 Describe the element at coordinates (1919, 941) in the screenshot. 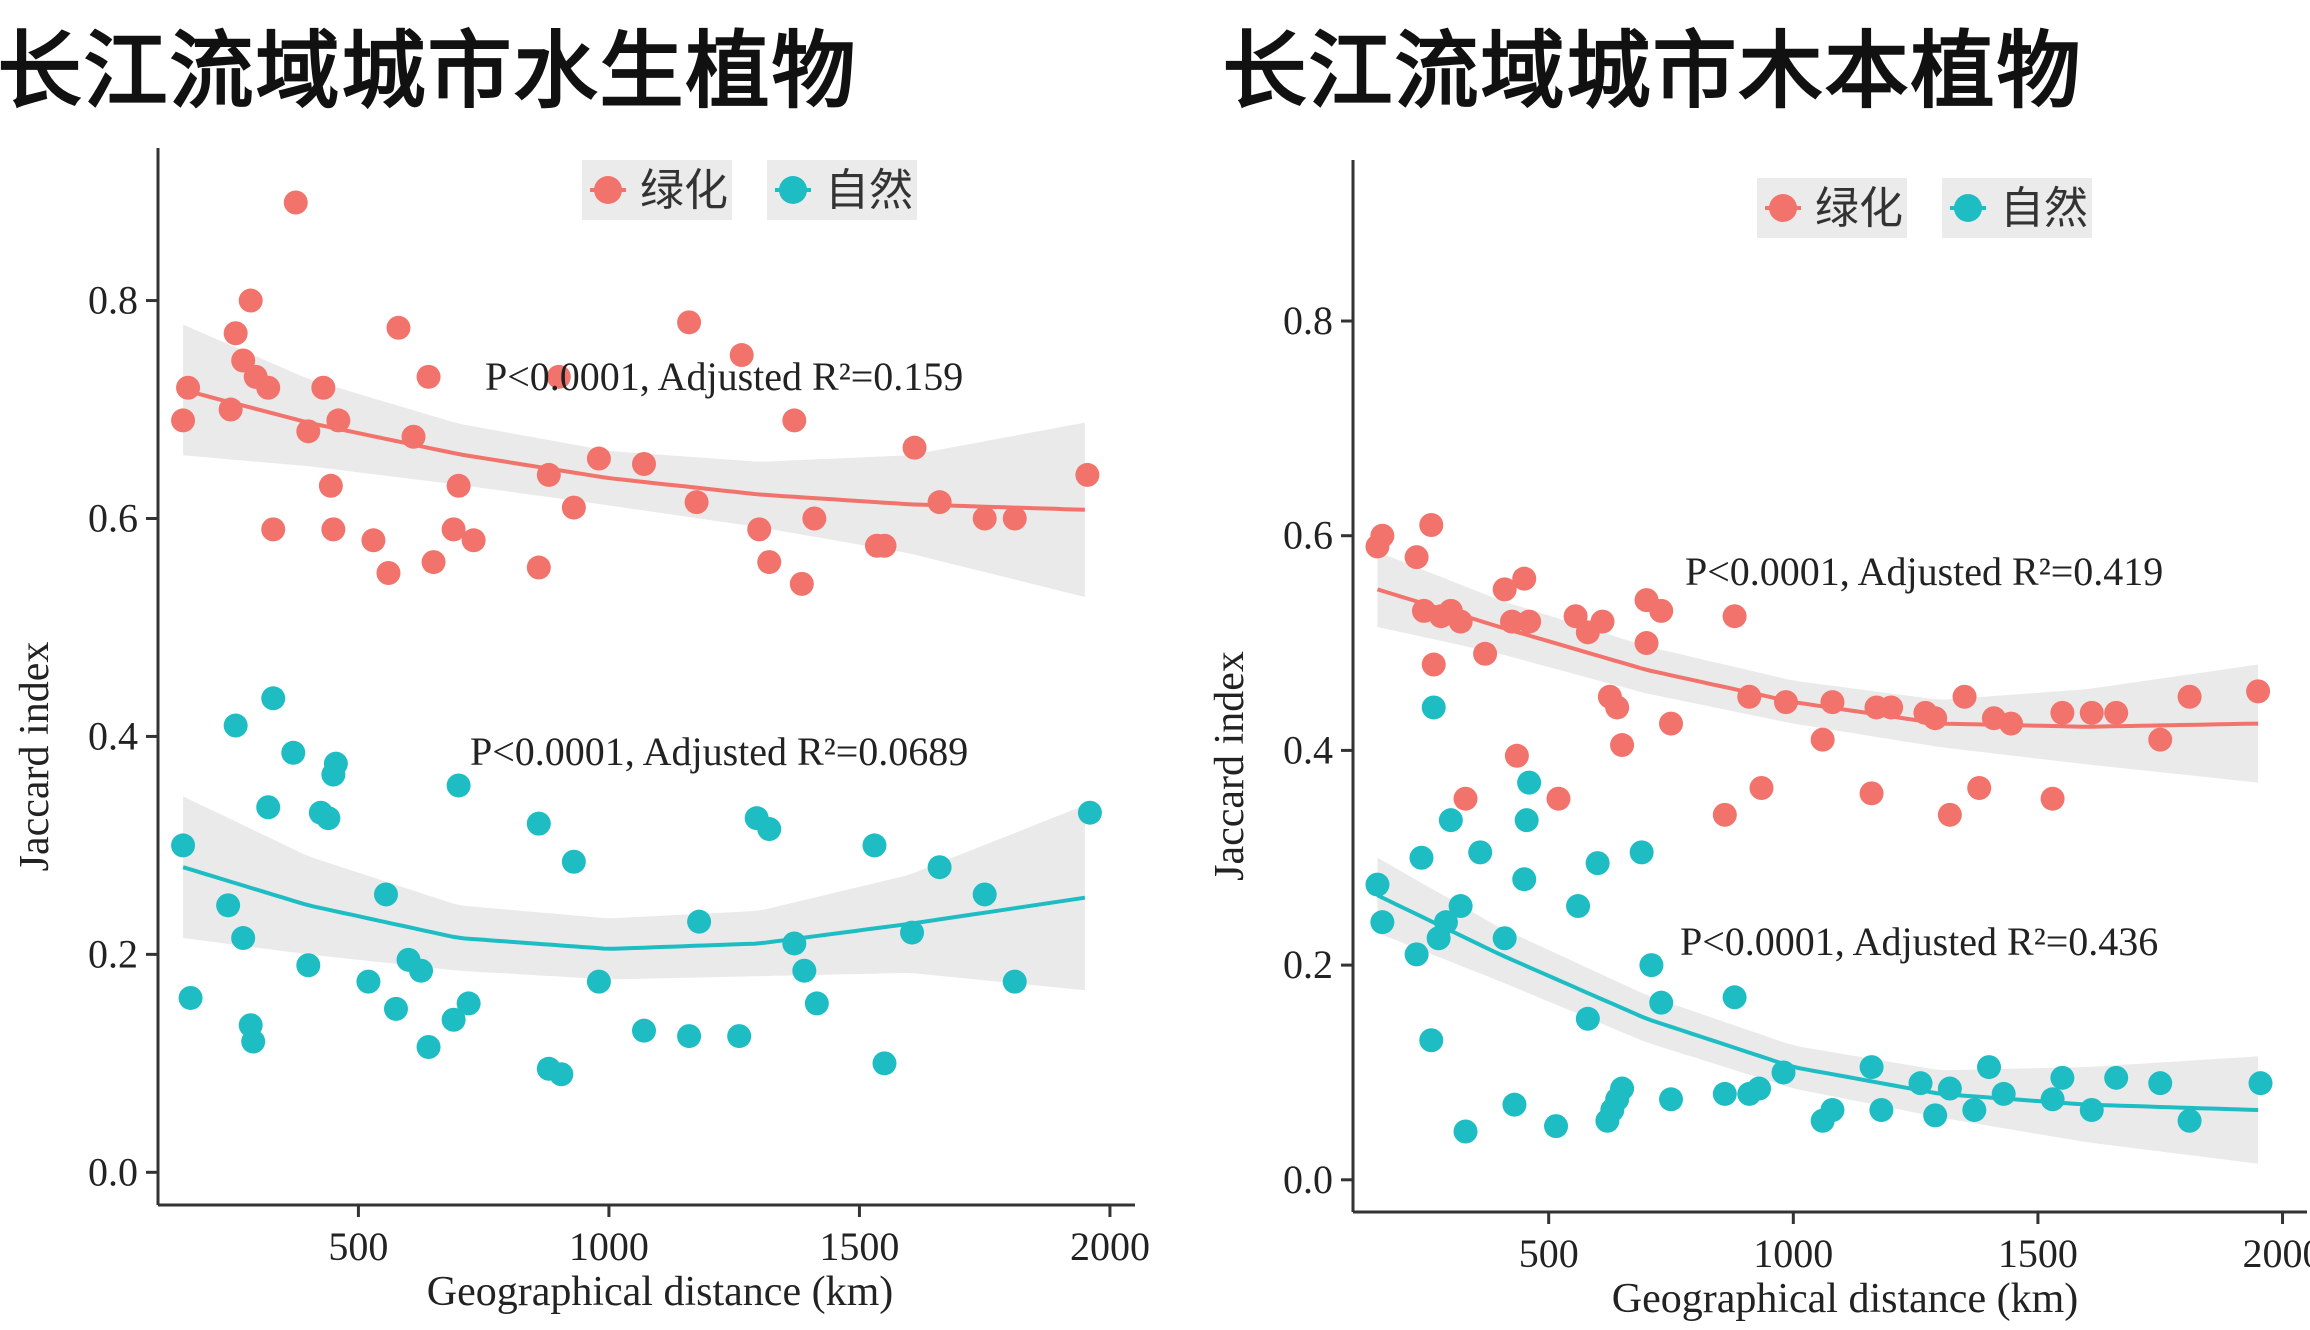

I see `regression-annotation: P<0.0001, Adjusted R²=0.436` at that location.